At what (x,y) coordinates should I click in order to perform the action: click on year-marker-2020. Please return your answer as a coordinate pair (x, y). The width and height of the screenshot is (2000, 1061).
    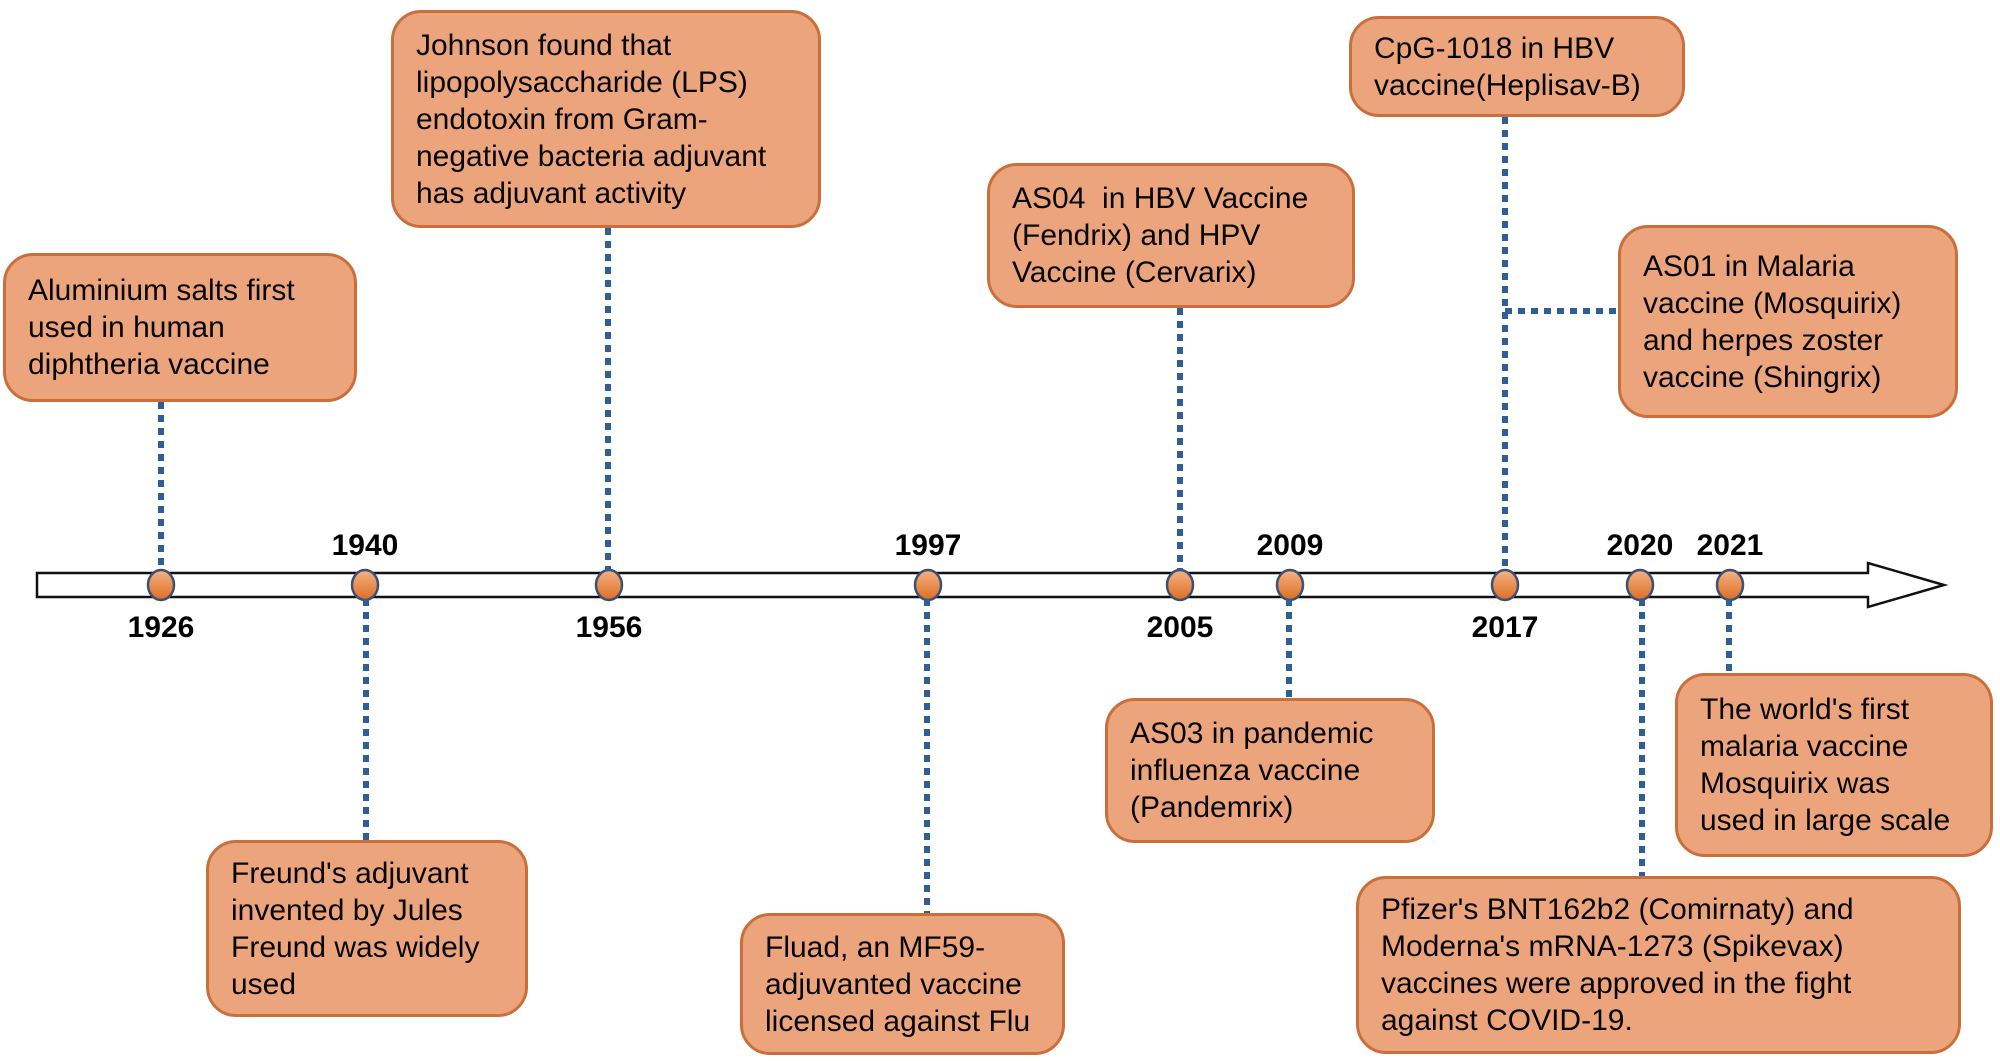
    Looking at the image, I should click on (1640, 585).